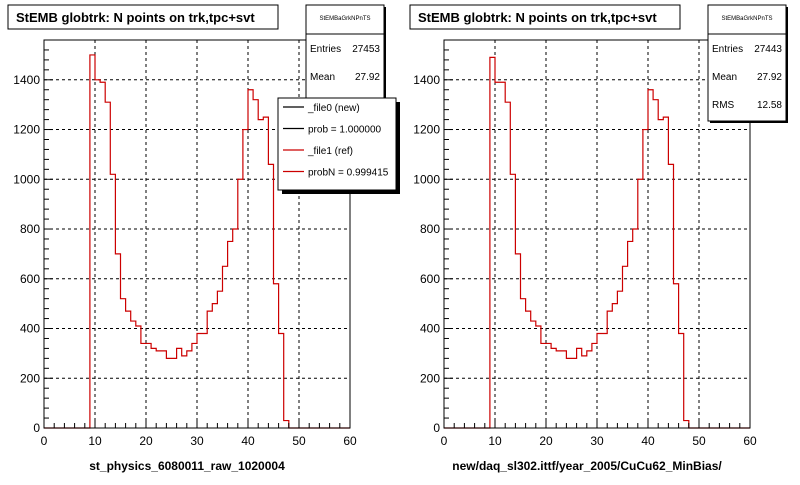  I want to click on legend-frame, so click(337, 144).